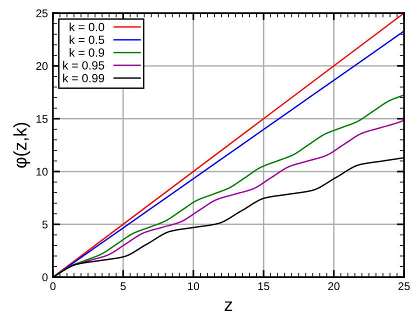 This screenshot has height=320, width=420. What do you see at coordinates (194, 286) in the screenshot?
I see `x-tick-label: 10` at bounding box center [194, 286].